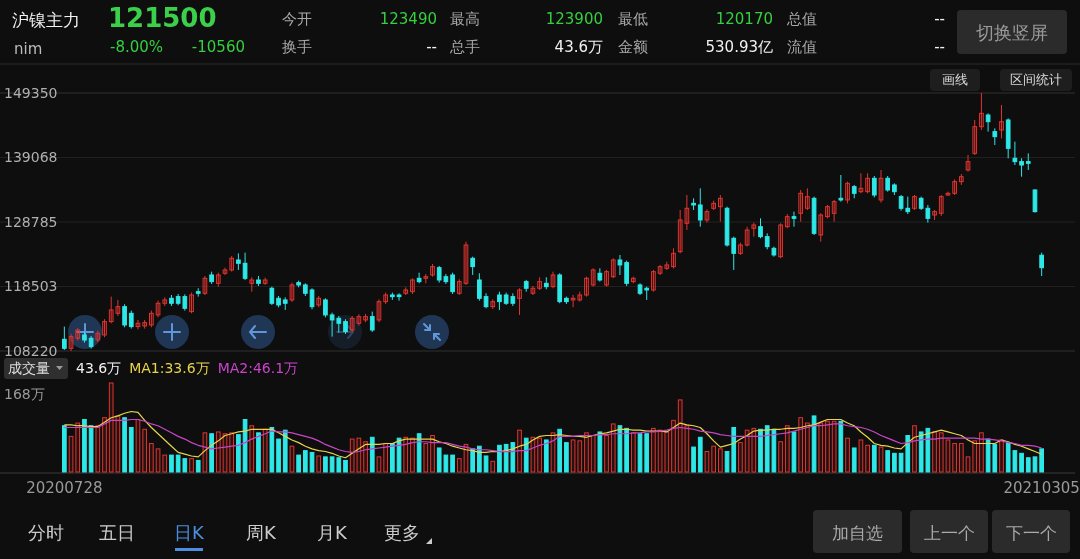 The image size is (1080, 559). What do you see at coordinates (802, 47) in the screenshot?
I see `text: 流值` at bounding box center [802, 47].